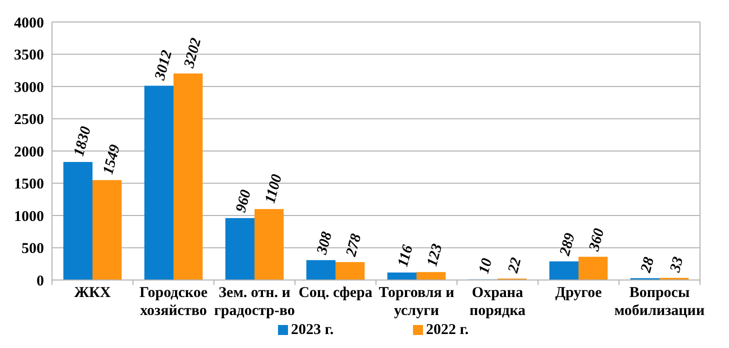  What do you see at coordinates (578, 293) in the screenshot?
I see `x-tick-label: Другое` at bounding box center [578, 293].